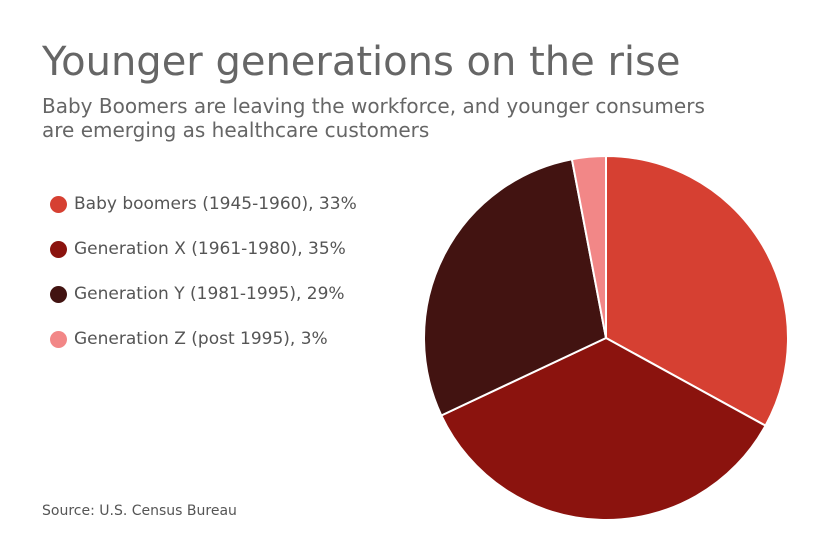 The image size is (840, 547). I want to click on legend-swatch-generation-y, so click(58, 294).